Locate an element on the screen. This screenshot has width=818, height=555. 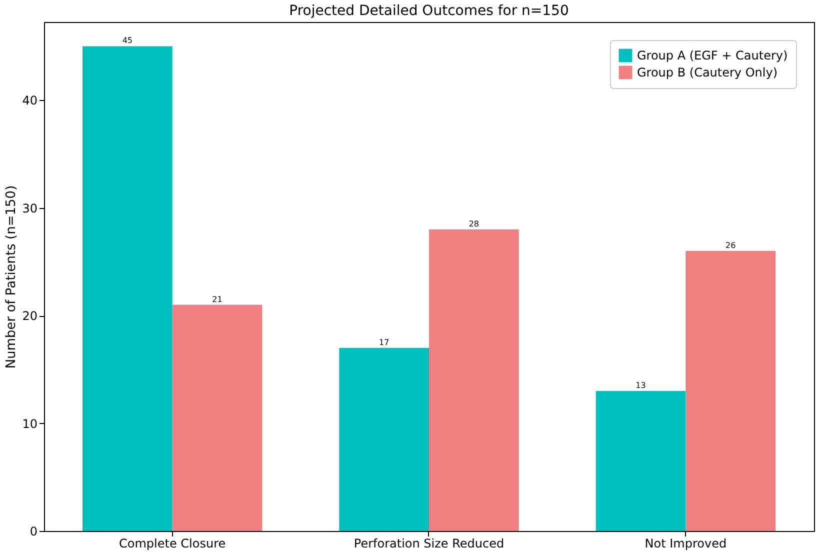
data-label: 45 is located at coordinates (127, 41).